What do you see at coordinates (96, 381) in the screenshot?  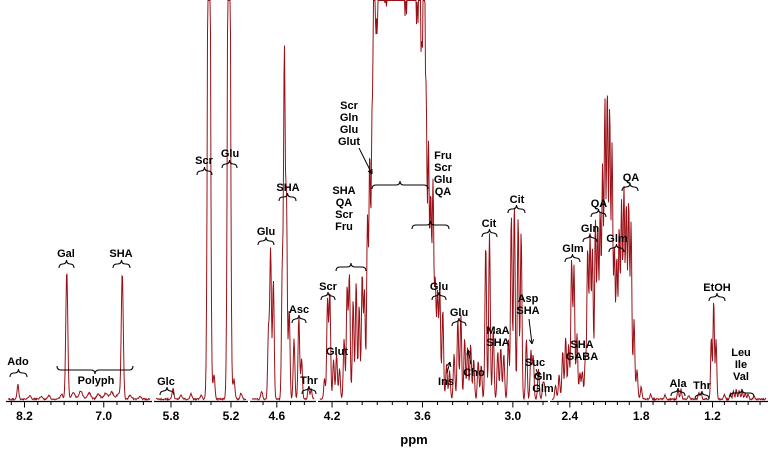 I see `peak-label-text: Polyph` at bounding box center [96, 381].